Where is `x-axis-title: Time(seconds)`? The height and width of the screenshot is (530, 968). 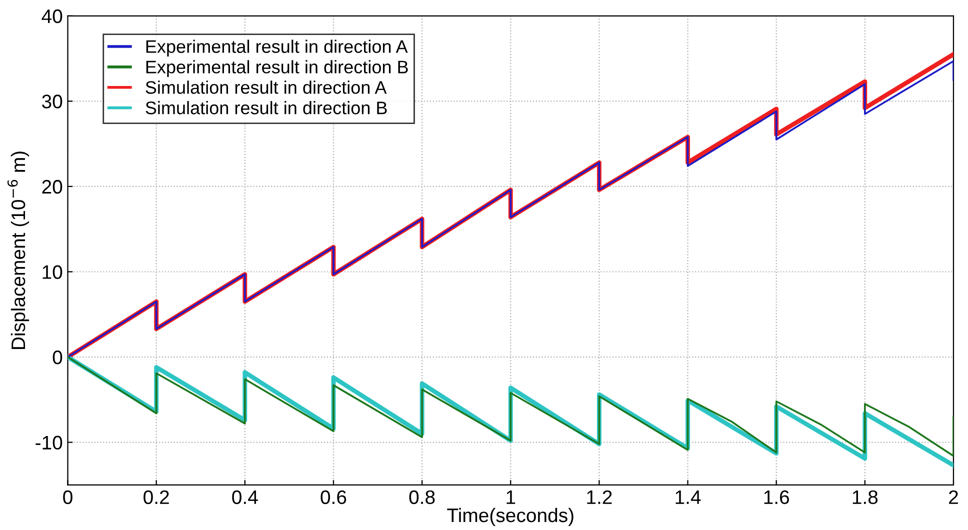
x-axis-title: Time(seconds) is located at coordinates (510, 517).